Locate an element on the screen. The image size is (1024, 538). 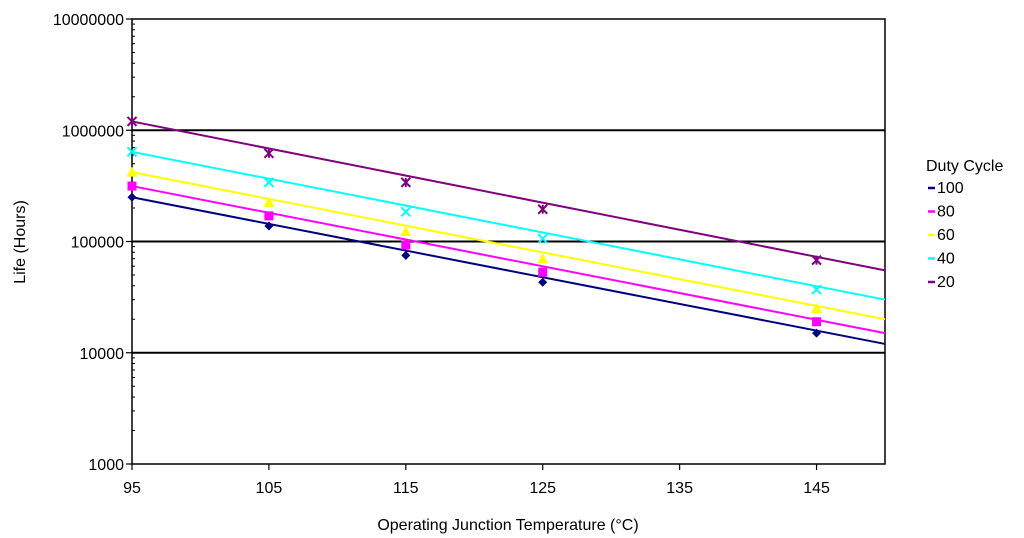
legend-item-40: 40 is located at coordinates (941, 259).